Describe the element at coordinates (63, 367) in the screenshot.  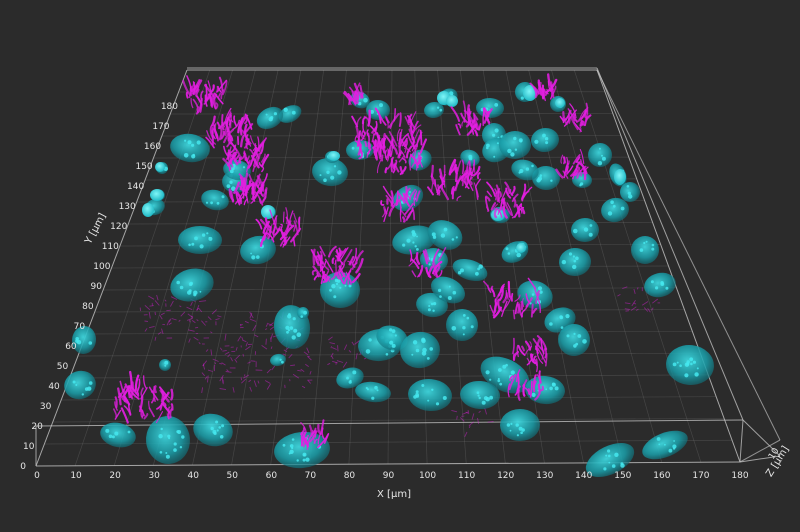
I see `y-tick-label: 50` at that location.